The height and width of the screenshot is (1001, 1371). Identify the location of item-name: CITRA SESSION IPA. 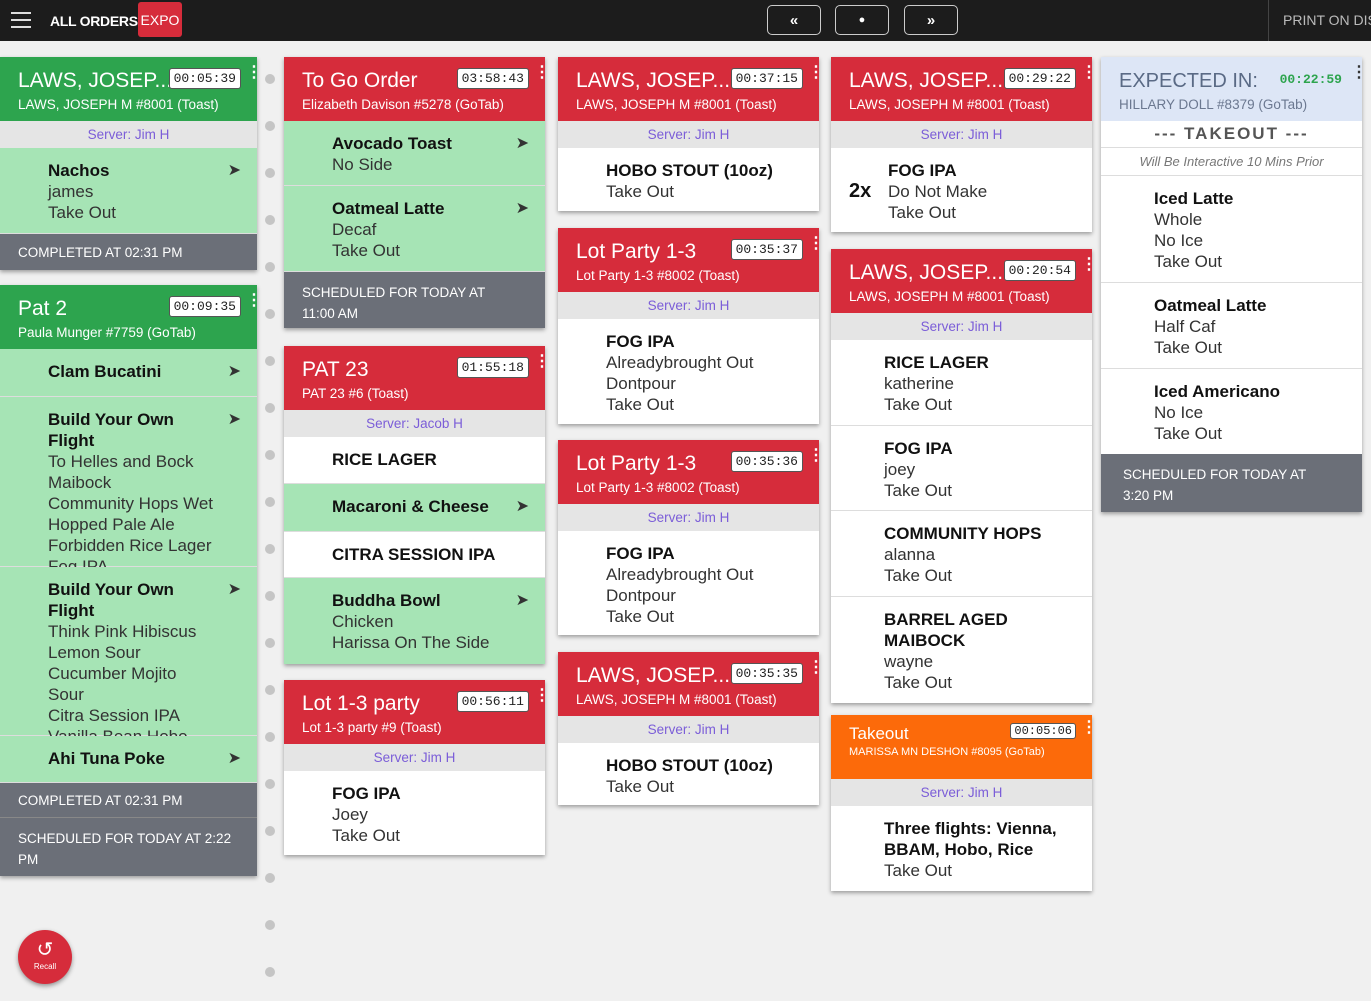
(414, 554).